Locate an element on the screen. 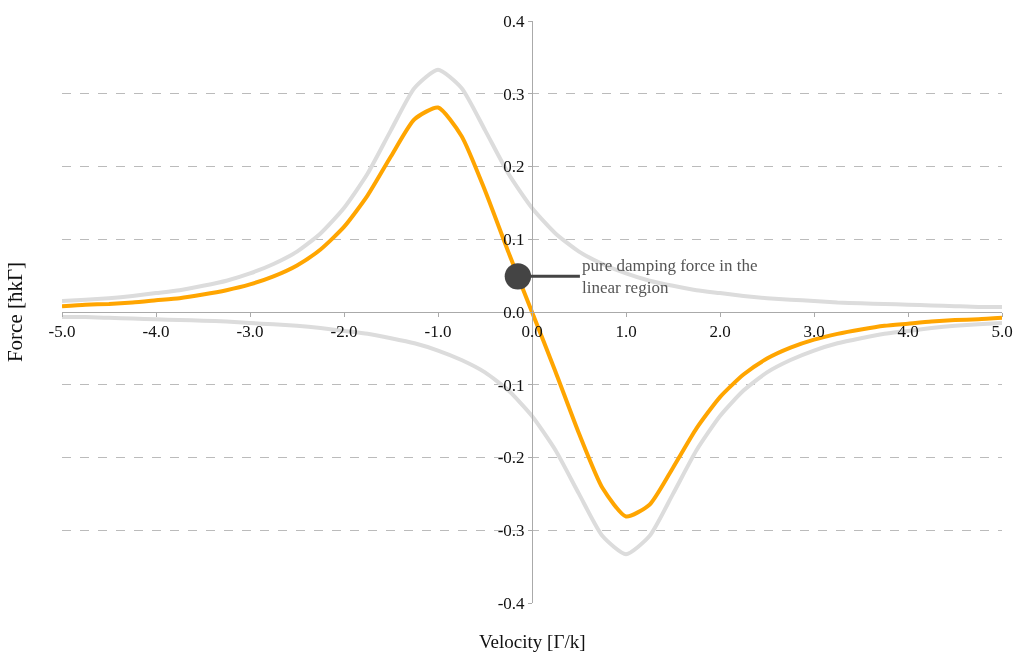 This screenshot has width=1025, height=658. y-tick-label: -0.4 is located at coordinates (511, 603).